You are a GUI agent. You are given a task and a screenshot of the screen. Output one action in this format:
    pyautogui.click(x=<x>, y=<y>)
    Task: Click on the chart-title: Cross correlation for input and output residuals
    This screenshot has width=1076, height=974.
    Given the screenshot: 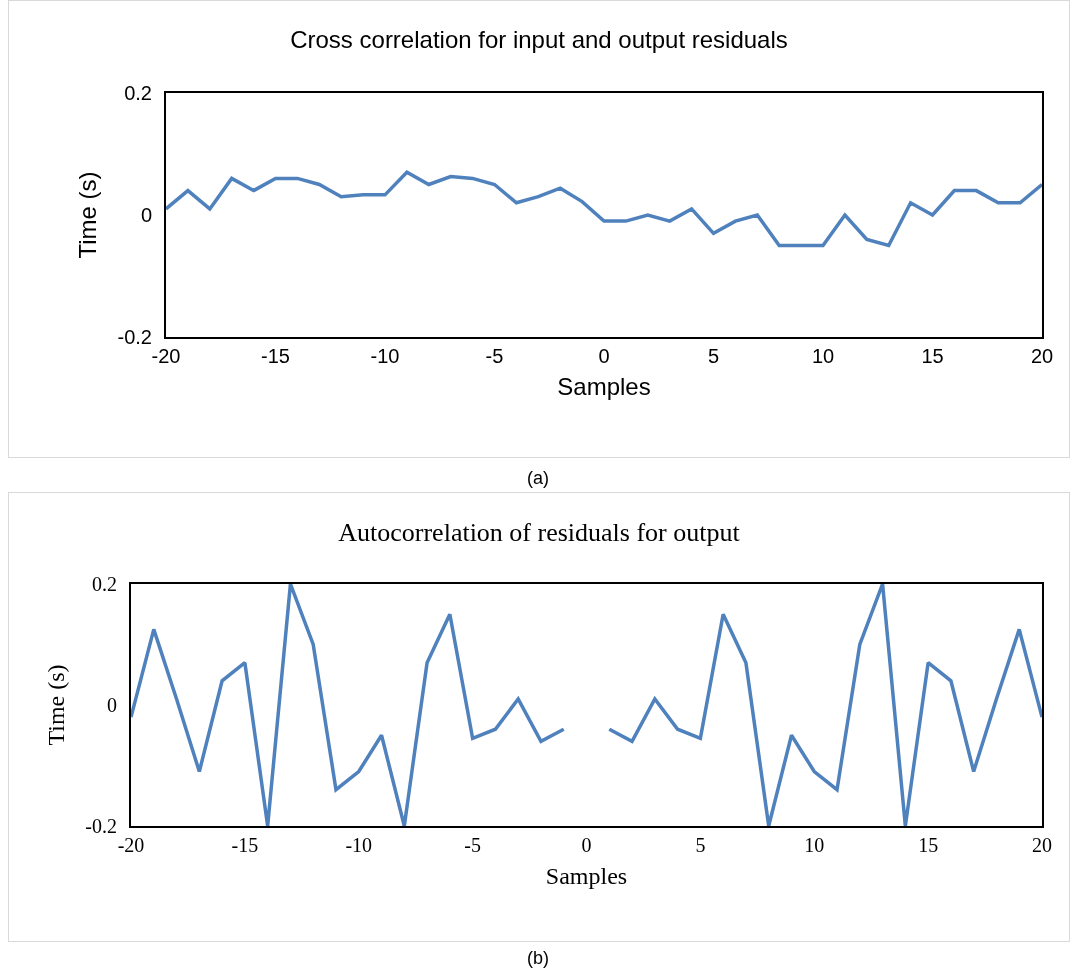 What is the action you would take?
    pyautogui.click(x=539, y=39)
    